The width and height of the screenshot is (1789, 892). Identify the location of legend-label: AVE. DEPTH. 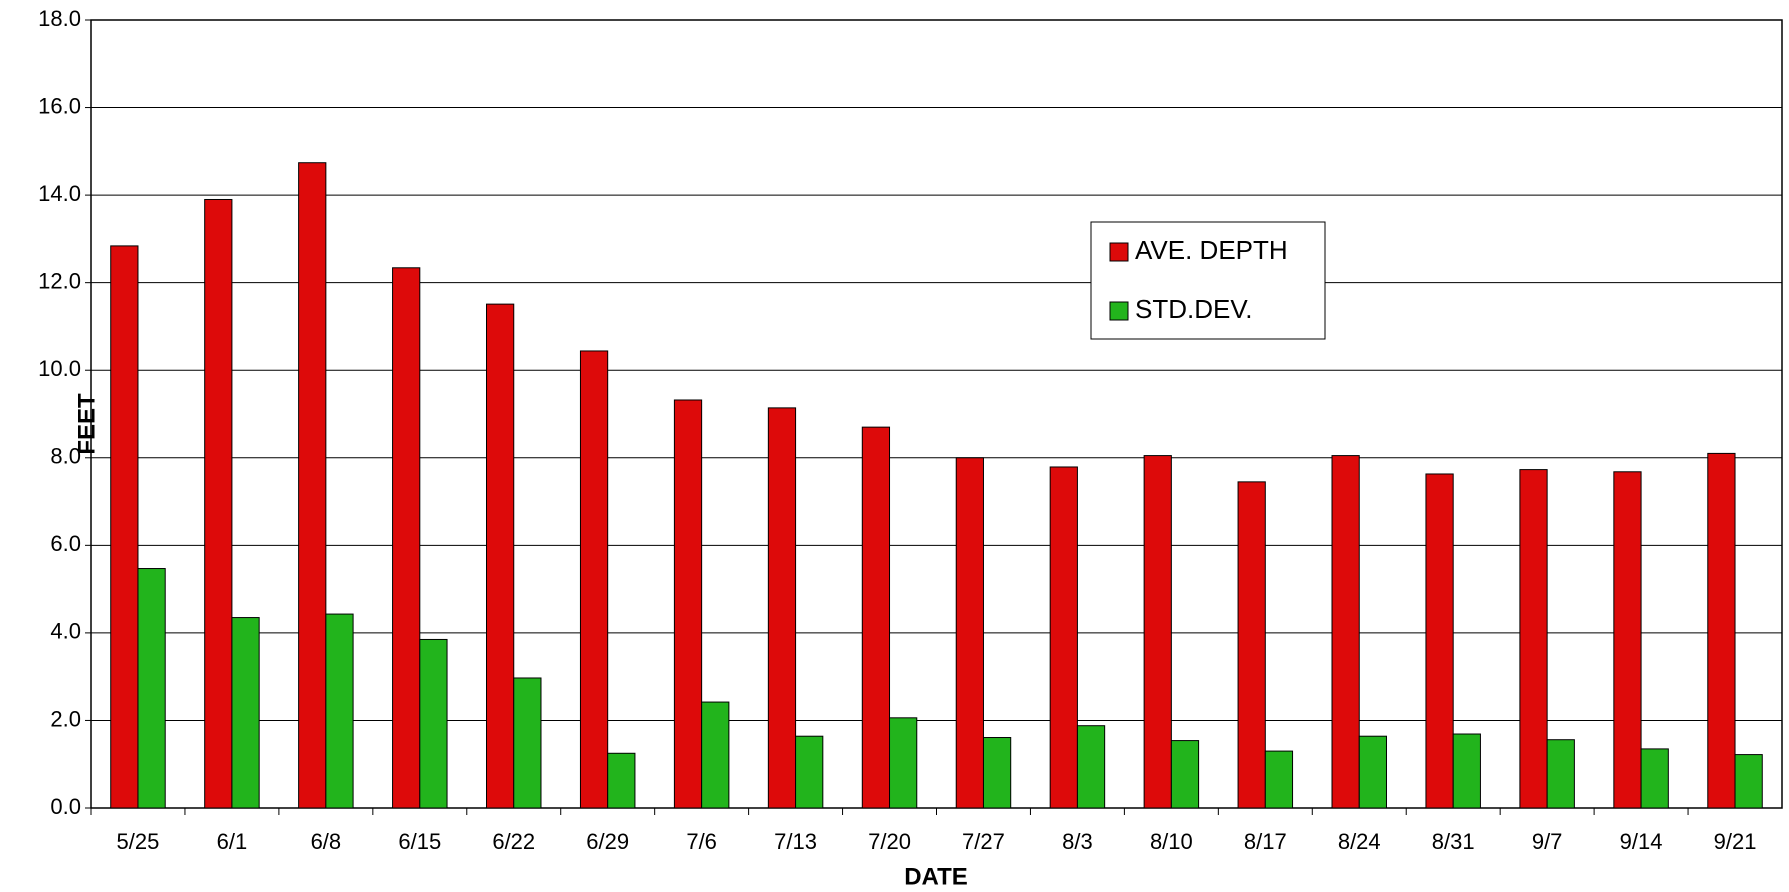
(1211, 250).